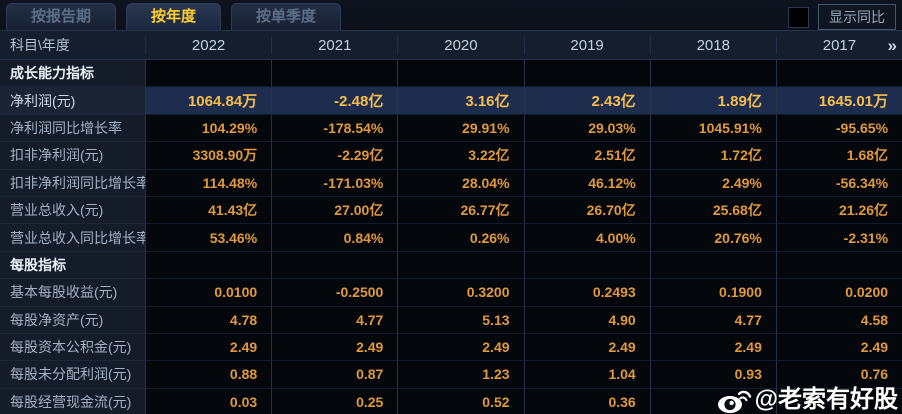 This screenshot has height=414, width=902. Describe the element at coordinates (838, 156) in the screenshot. I see `cell-value: 1.68亿` at that location.